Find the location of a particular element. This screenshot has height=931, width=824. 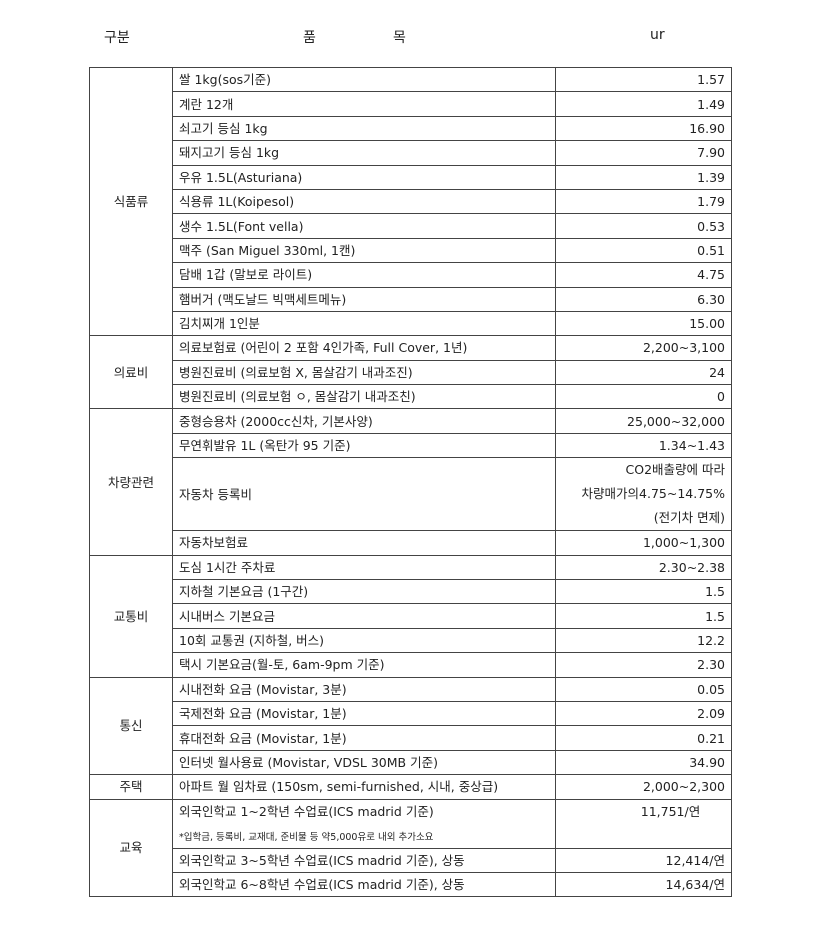

item-cell: 국제전화 요금 (Movistar, 1분) is located at coordinates (364, 713).